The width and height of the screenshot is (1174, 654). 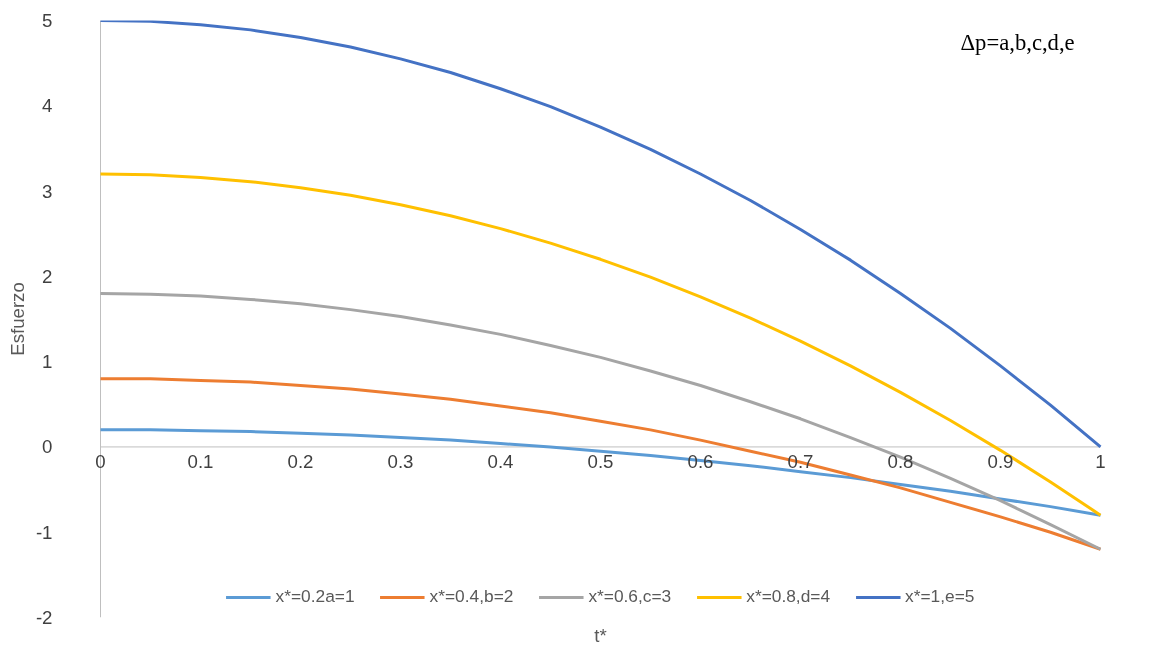 I want to click on legend-label: x*=0.2a=1, so click(x=315, y=596).